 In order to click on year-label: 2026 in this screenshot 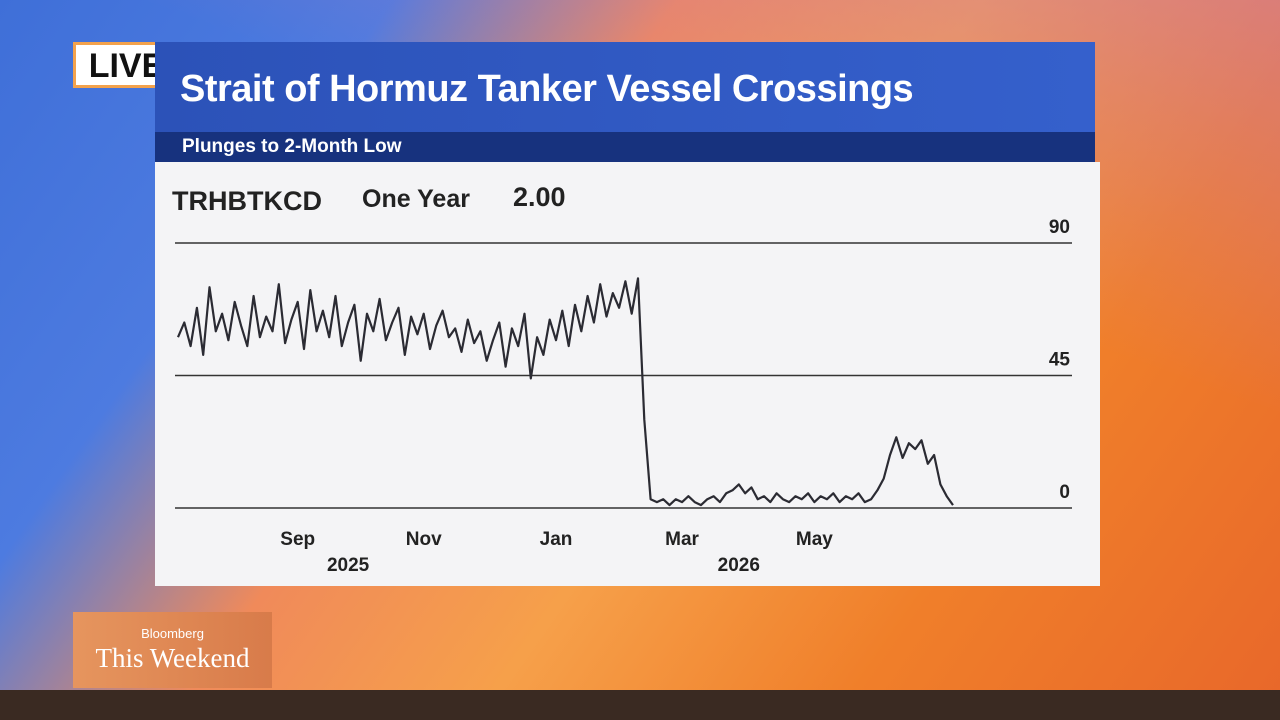, I will do `click(739, 565)`.